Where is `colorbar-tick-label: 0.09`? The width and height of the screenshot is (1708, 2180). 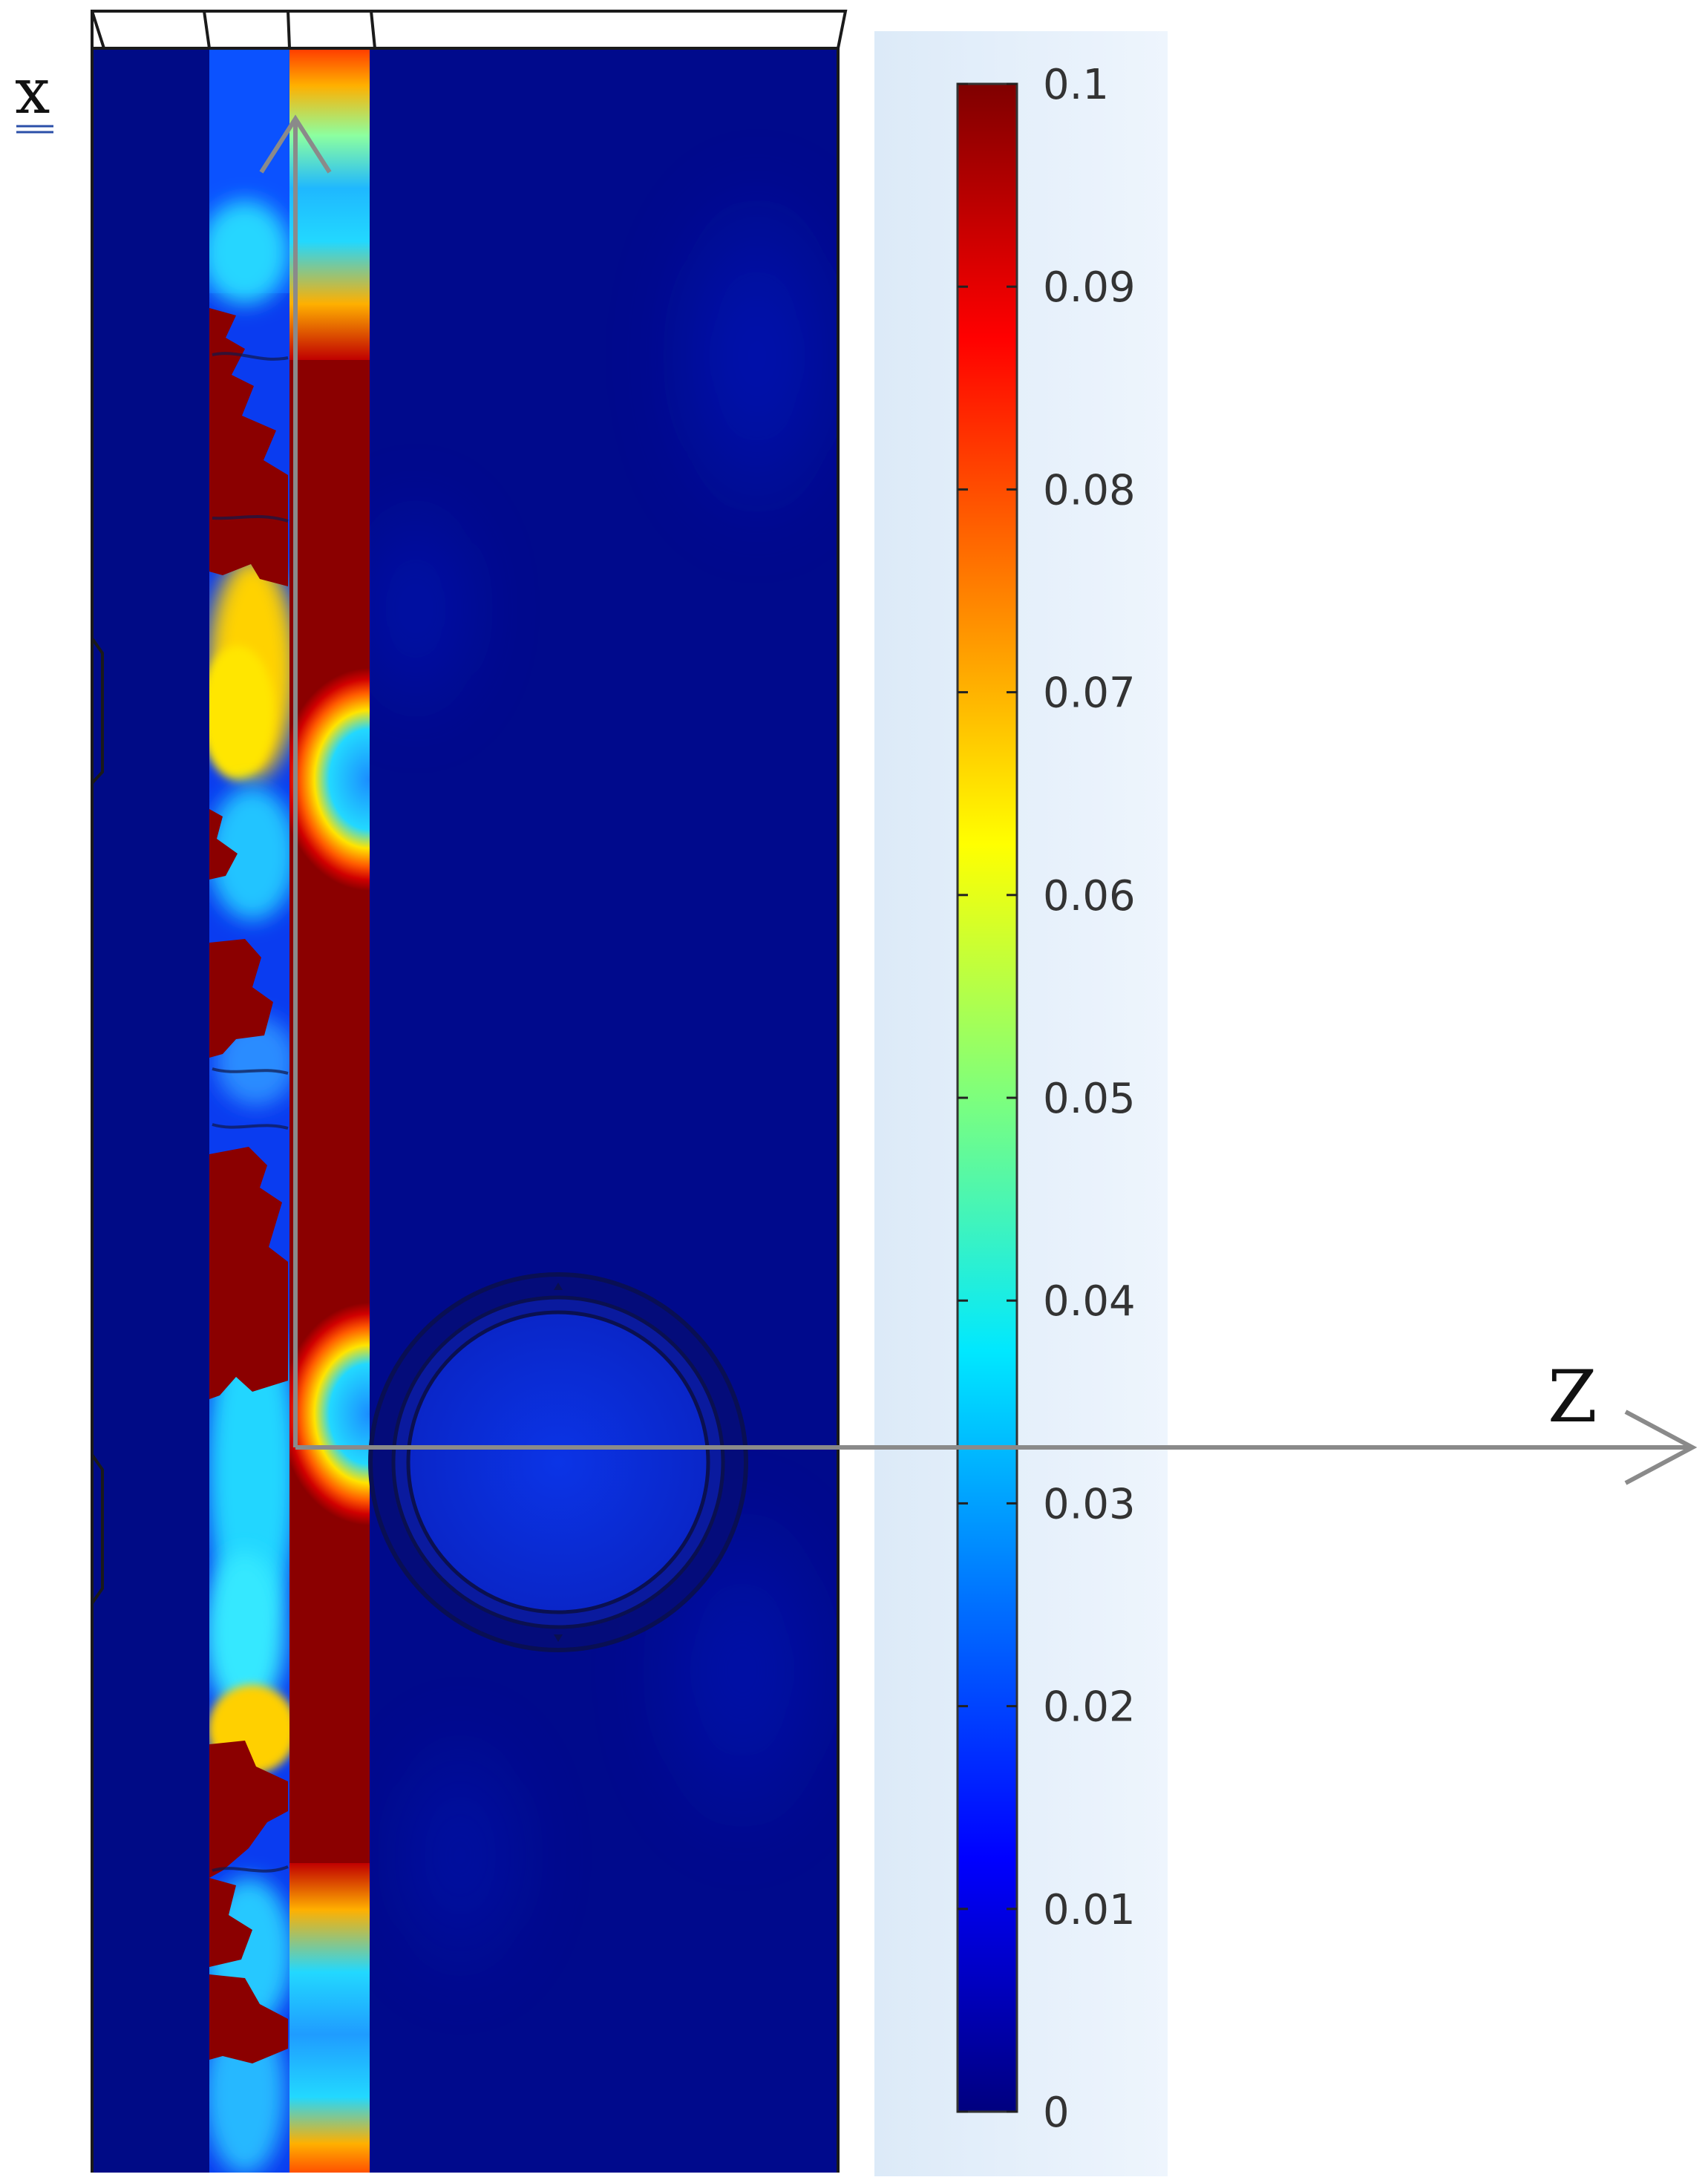 colorbar-tick-label: 0.09 is located at coordinates (1090, 288).